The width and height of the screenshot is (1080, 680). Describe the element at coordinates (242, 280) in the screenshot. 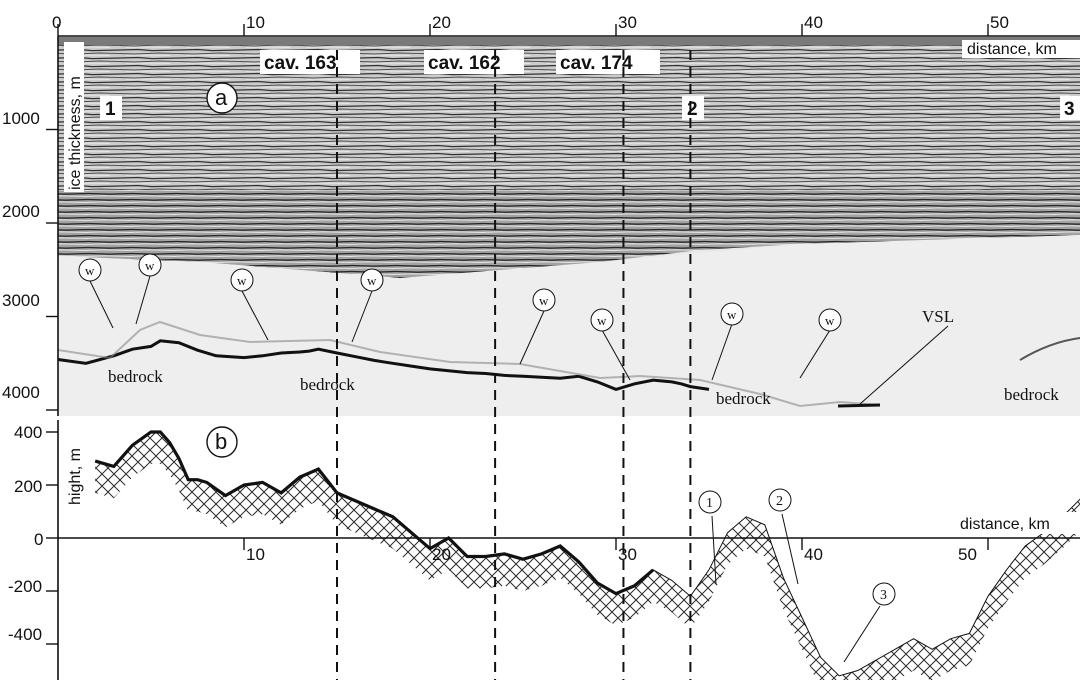

I see `w-marker-3: w` at that location.